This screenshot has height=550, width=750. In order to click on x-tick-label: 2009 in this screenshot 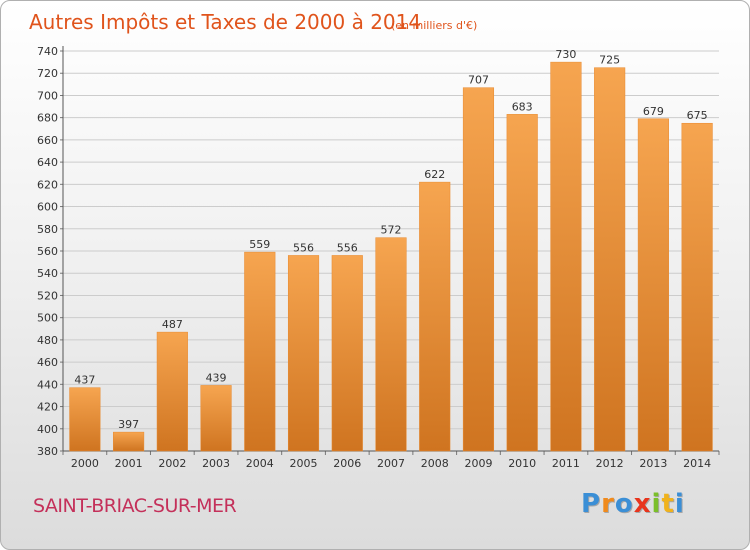, I will do `click(478, 463)`.